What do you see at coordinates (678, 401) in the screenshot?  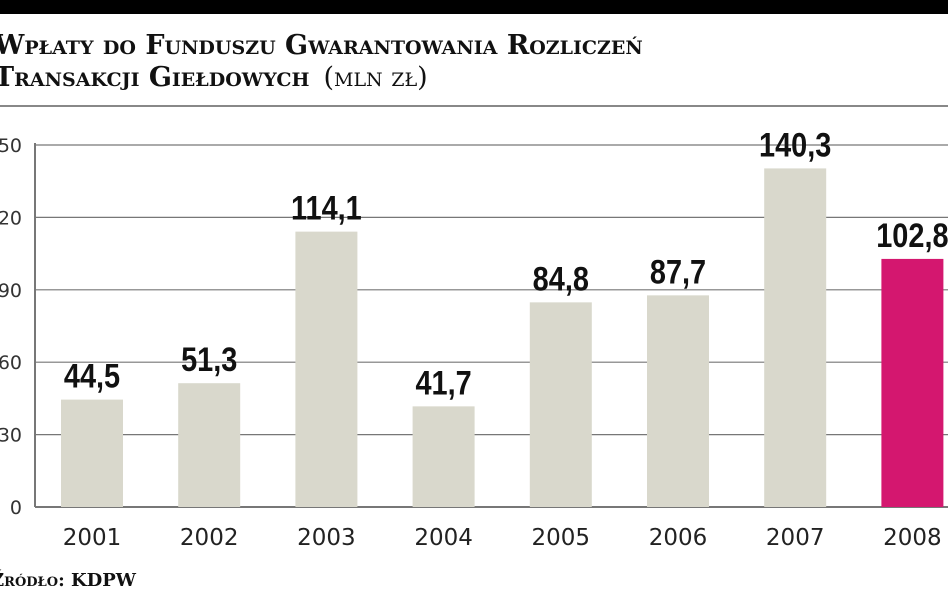 I see `bar-2006` at bounding box center [678, 401].